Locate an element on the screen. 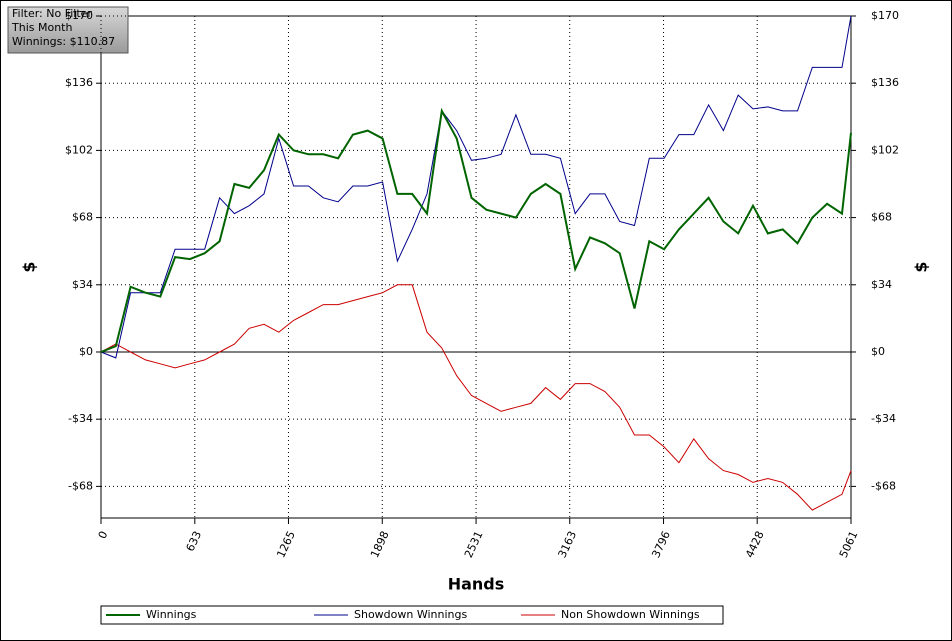 The width and height of the screenshot is (952, 641). y-tick-label: $102 is located at coordinates (79, 149).